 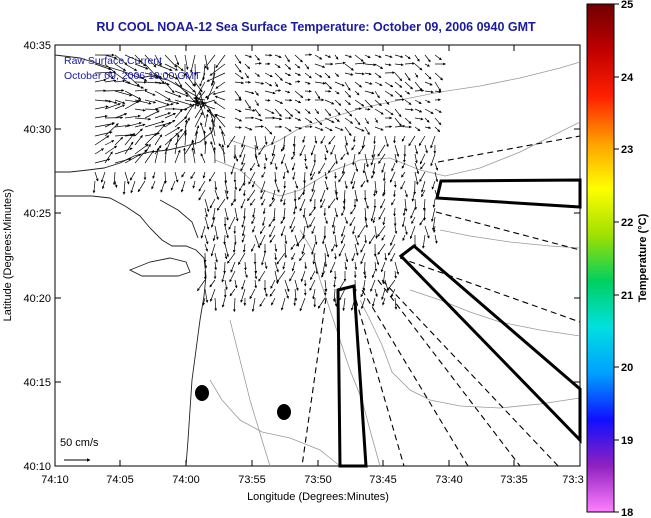 What do you see at coordinates (600, 258) in the screenshot?
I see `colorbar-gradient` at bounding box center [600, 258].